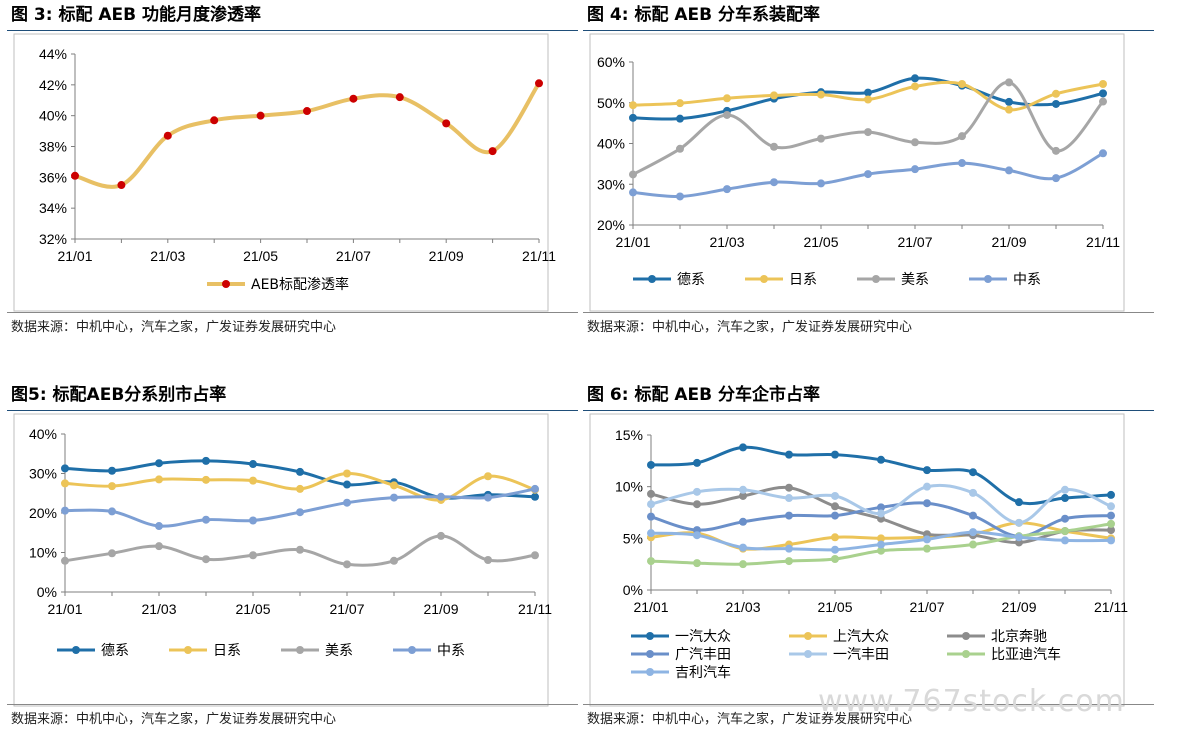 This screenshot has width=1186, height=751. I want to click on legend-label: 中系, so click(1027, 280).